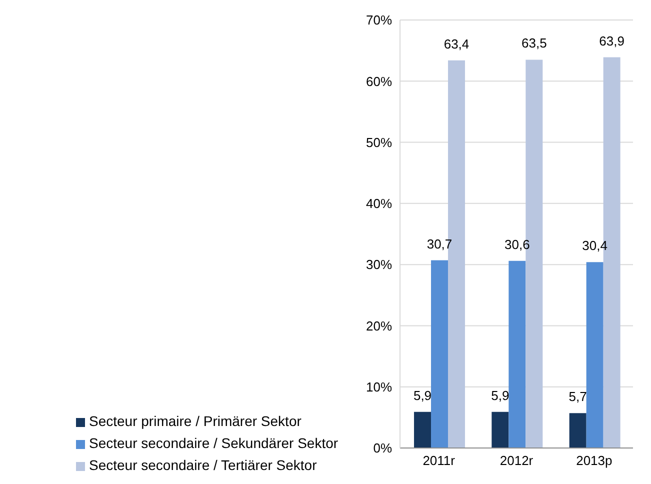 Image resolution: width=651 pixels, height=484 pixels. I want to click on legend-label: Secteur secondaire / Sekundärer Sektor, so click(213, 443).